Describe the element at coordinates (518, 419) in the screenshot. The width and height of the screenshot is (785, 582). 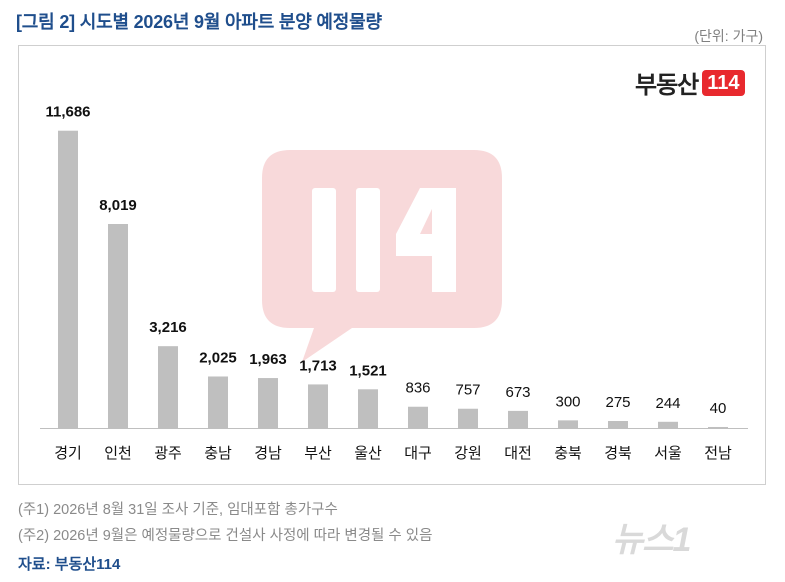
I see `bar-대전` at that location.